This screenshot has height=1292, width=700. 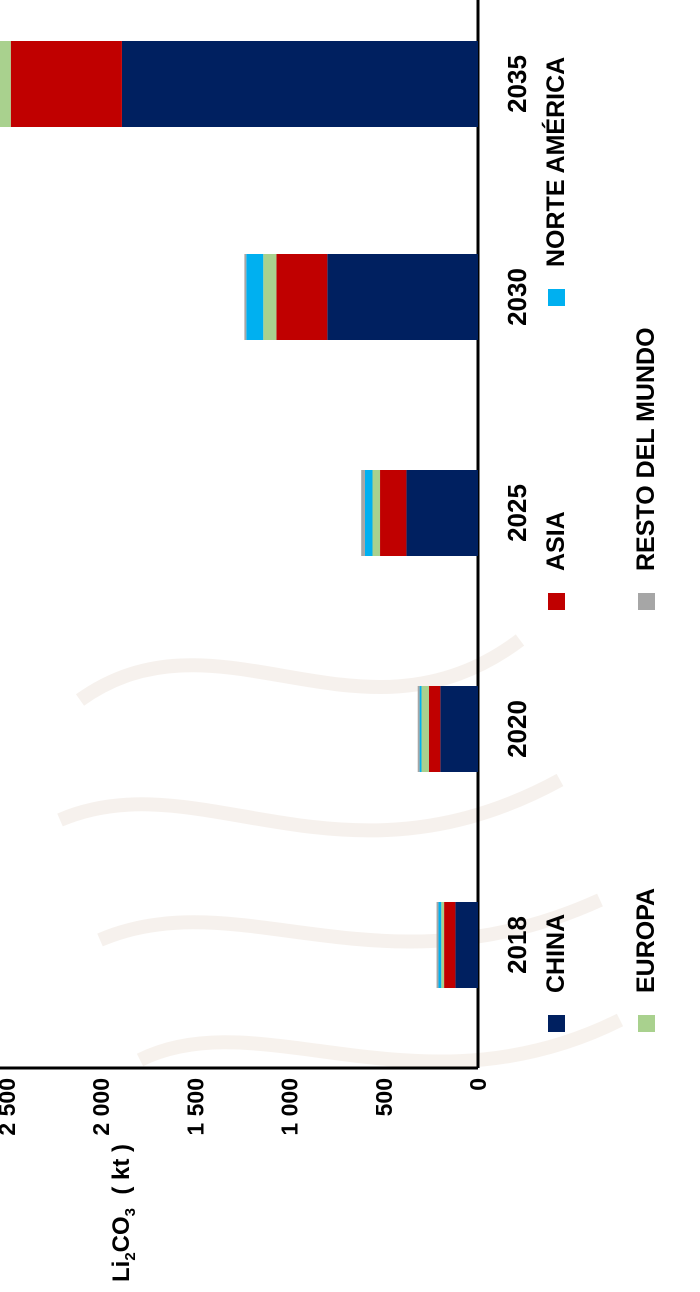 I want to click on legend-label: NORTE AMÉRICA, so click(x=555, y=161).